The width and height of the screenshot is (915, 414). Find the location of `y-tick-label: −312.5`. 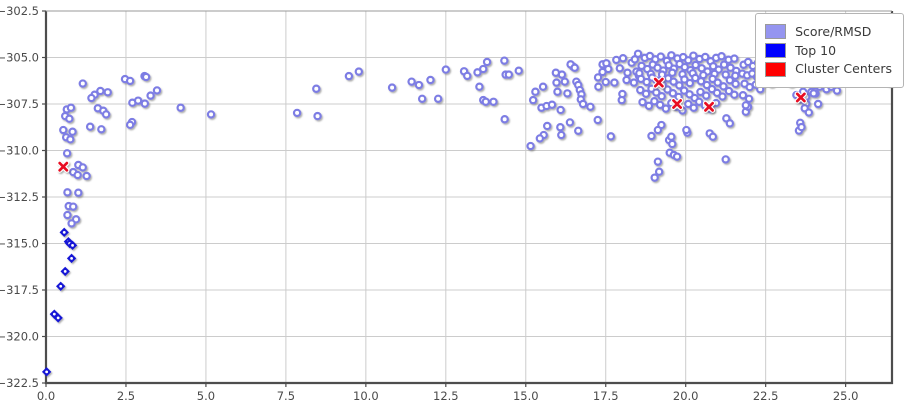

y-tick-label: −312.5 is located at coordinates (19, 197).